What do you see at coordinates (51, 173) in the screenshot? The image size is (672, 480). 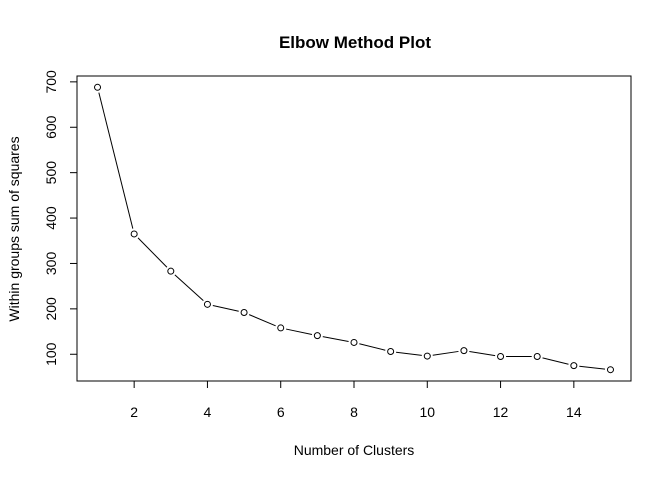 I see `y-tick-label: 500` at bounding box center [51, 173].